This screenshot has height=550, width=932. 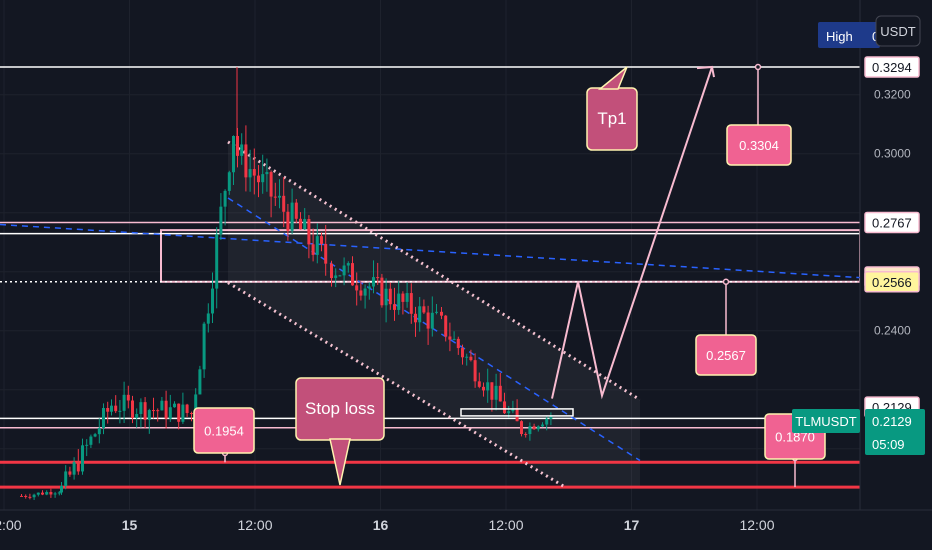 What do you see at coordinates (758, 67) in the screenshot?
I see `label-anchor-dot` at bounding box center [758, 67].